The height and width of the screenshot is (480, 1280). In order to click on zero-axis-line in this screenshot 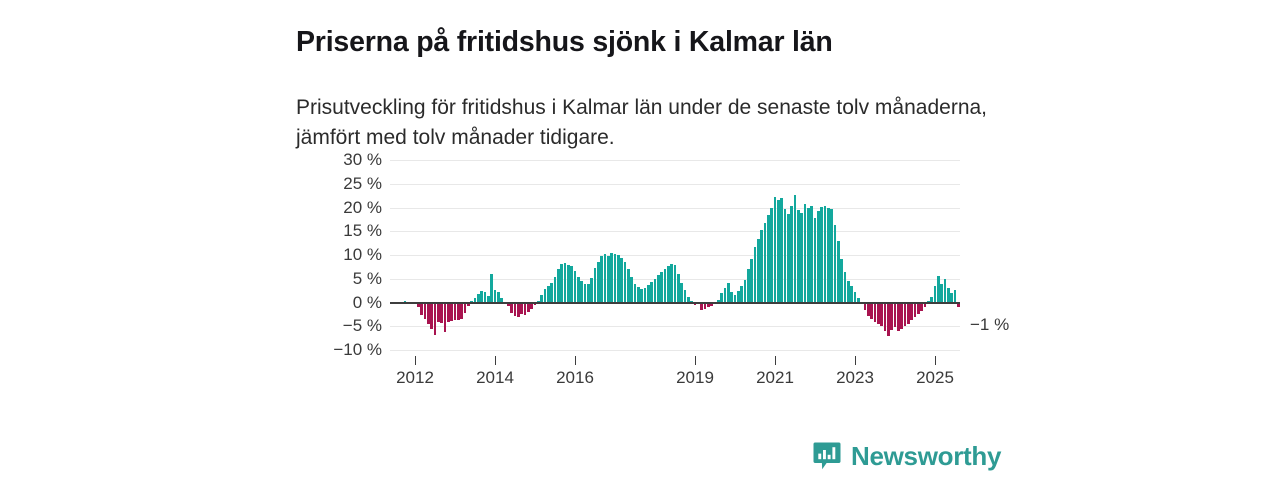, I will do `click(675, 302)`.